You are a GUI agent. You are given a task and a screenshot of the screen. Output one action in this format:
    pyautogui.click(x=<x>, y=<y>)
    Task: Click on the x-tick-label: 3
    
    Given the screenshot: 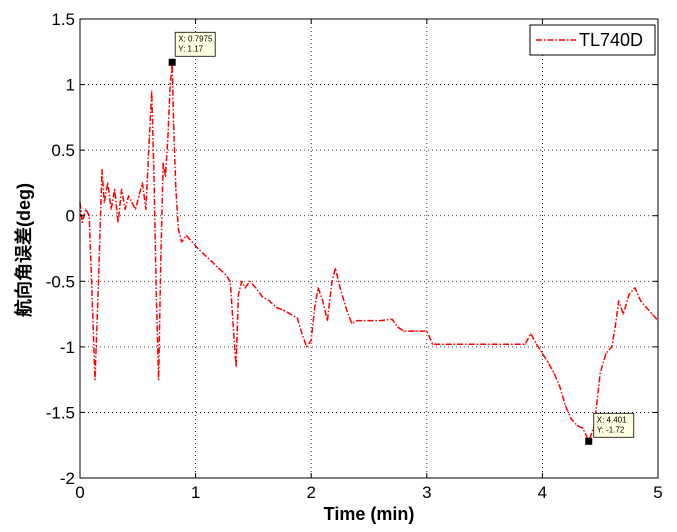 What is the action you would take?
    pyautogui.click(x=426, y=492)
    